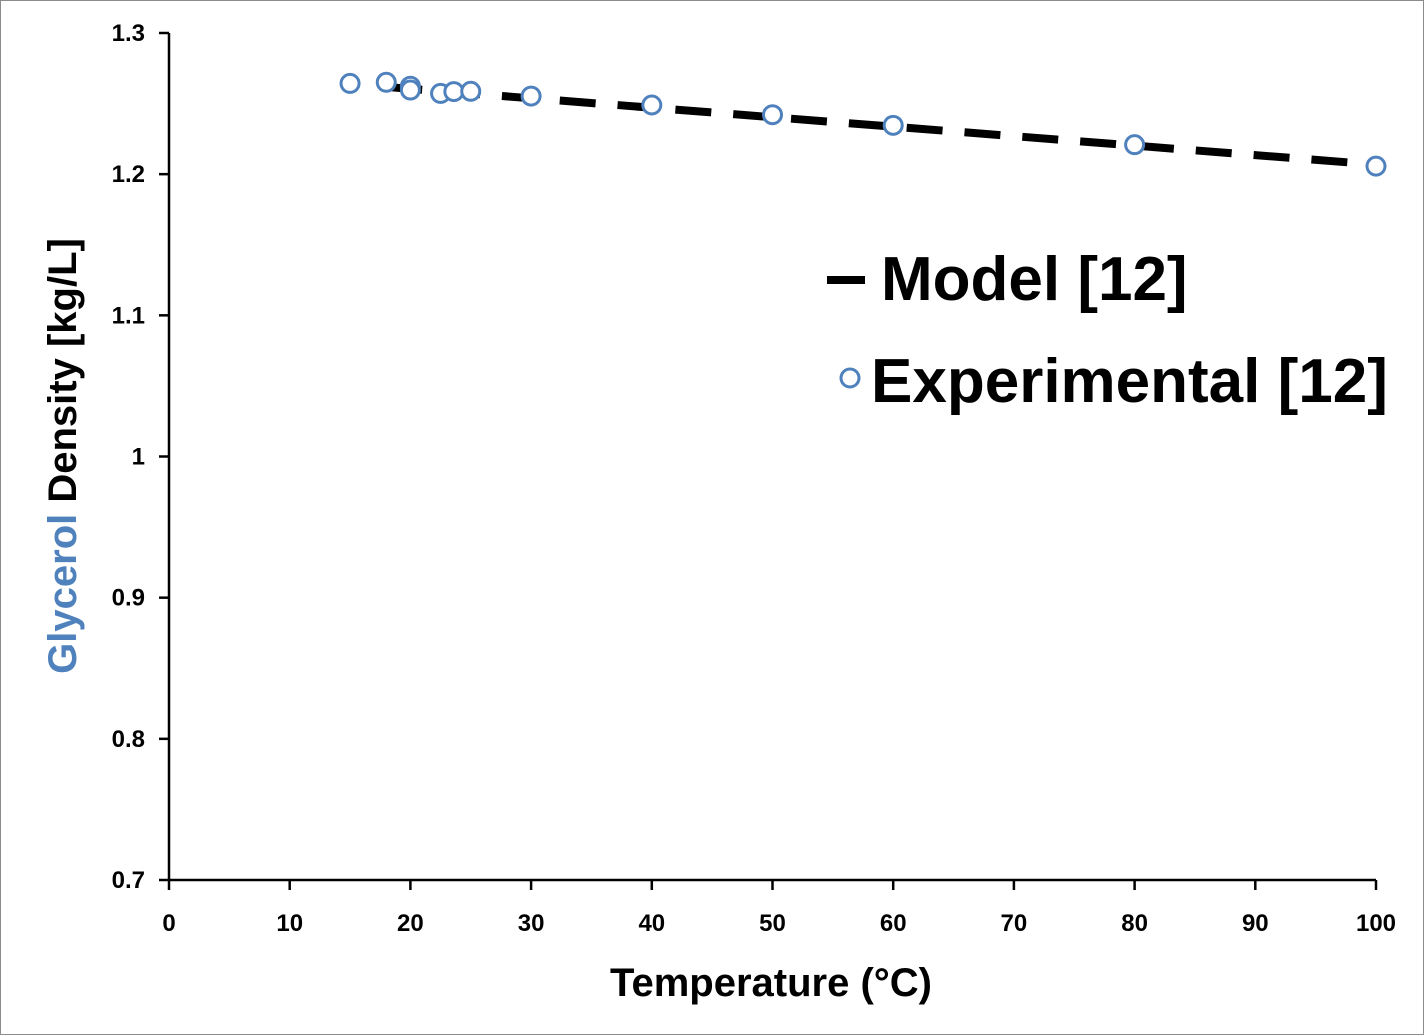 The image size is (1424, 1036). What do you see at coordinates (128, 33) in the screenshot?
I see `y-tick-label: 1.3` at bounding box center [128, 33].